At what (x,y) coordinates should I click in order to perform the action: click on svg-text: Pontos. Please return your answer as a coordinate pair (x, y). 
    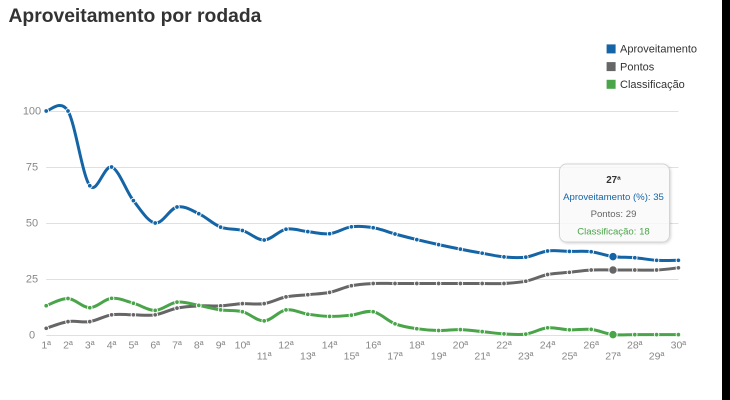
    Looking at the image, I should click on (637, 67).